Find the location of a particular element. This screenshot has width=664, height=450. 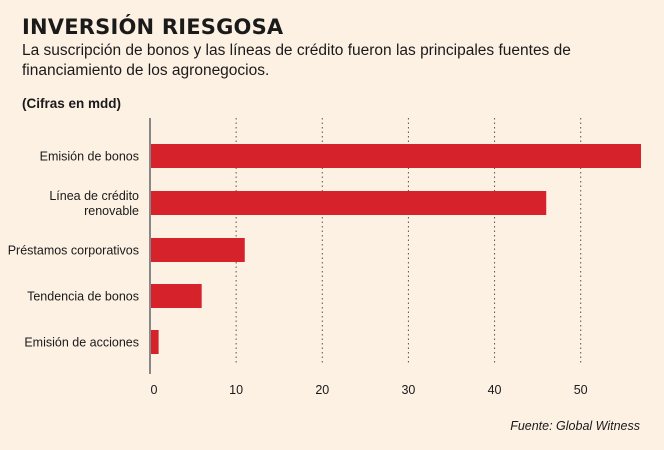

category-label: Préstamos corporativos is located at coordinates (73, 251).